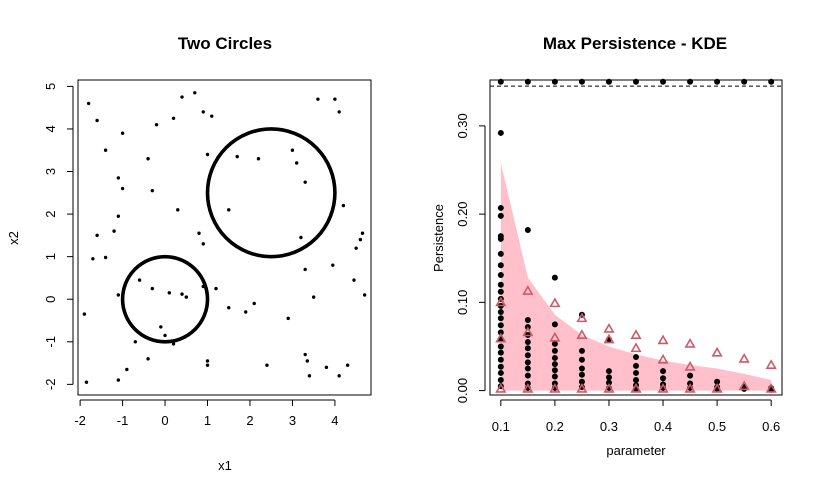 The height and width of the screenshot is (495, 823). What do you see at coordinates (438, 238) in the screenshot?
I see `y-axis-label: Persistence` at bounding box center [438, 238].